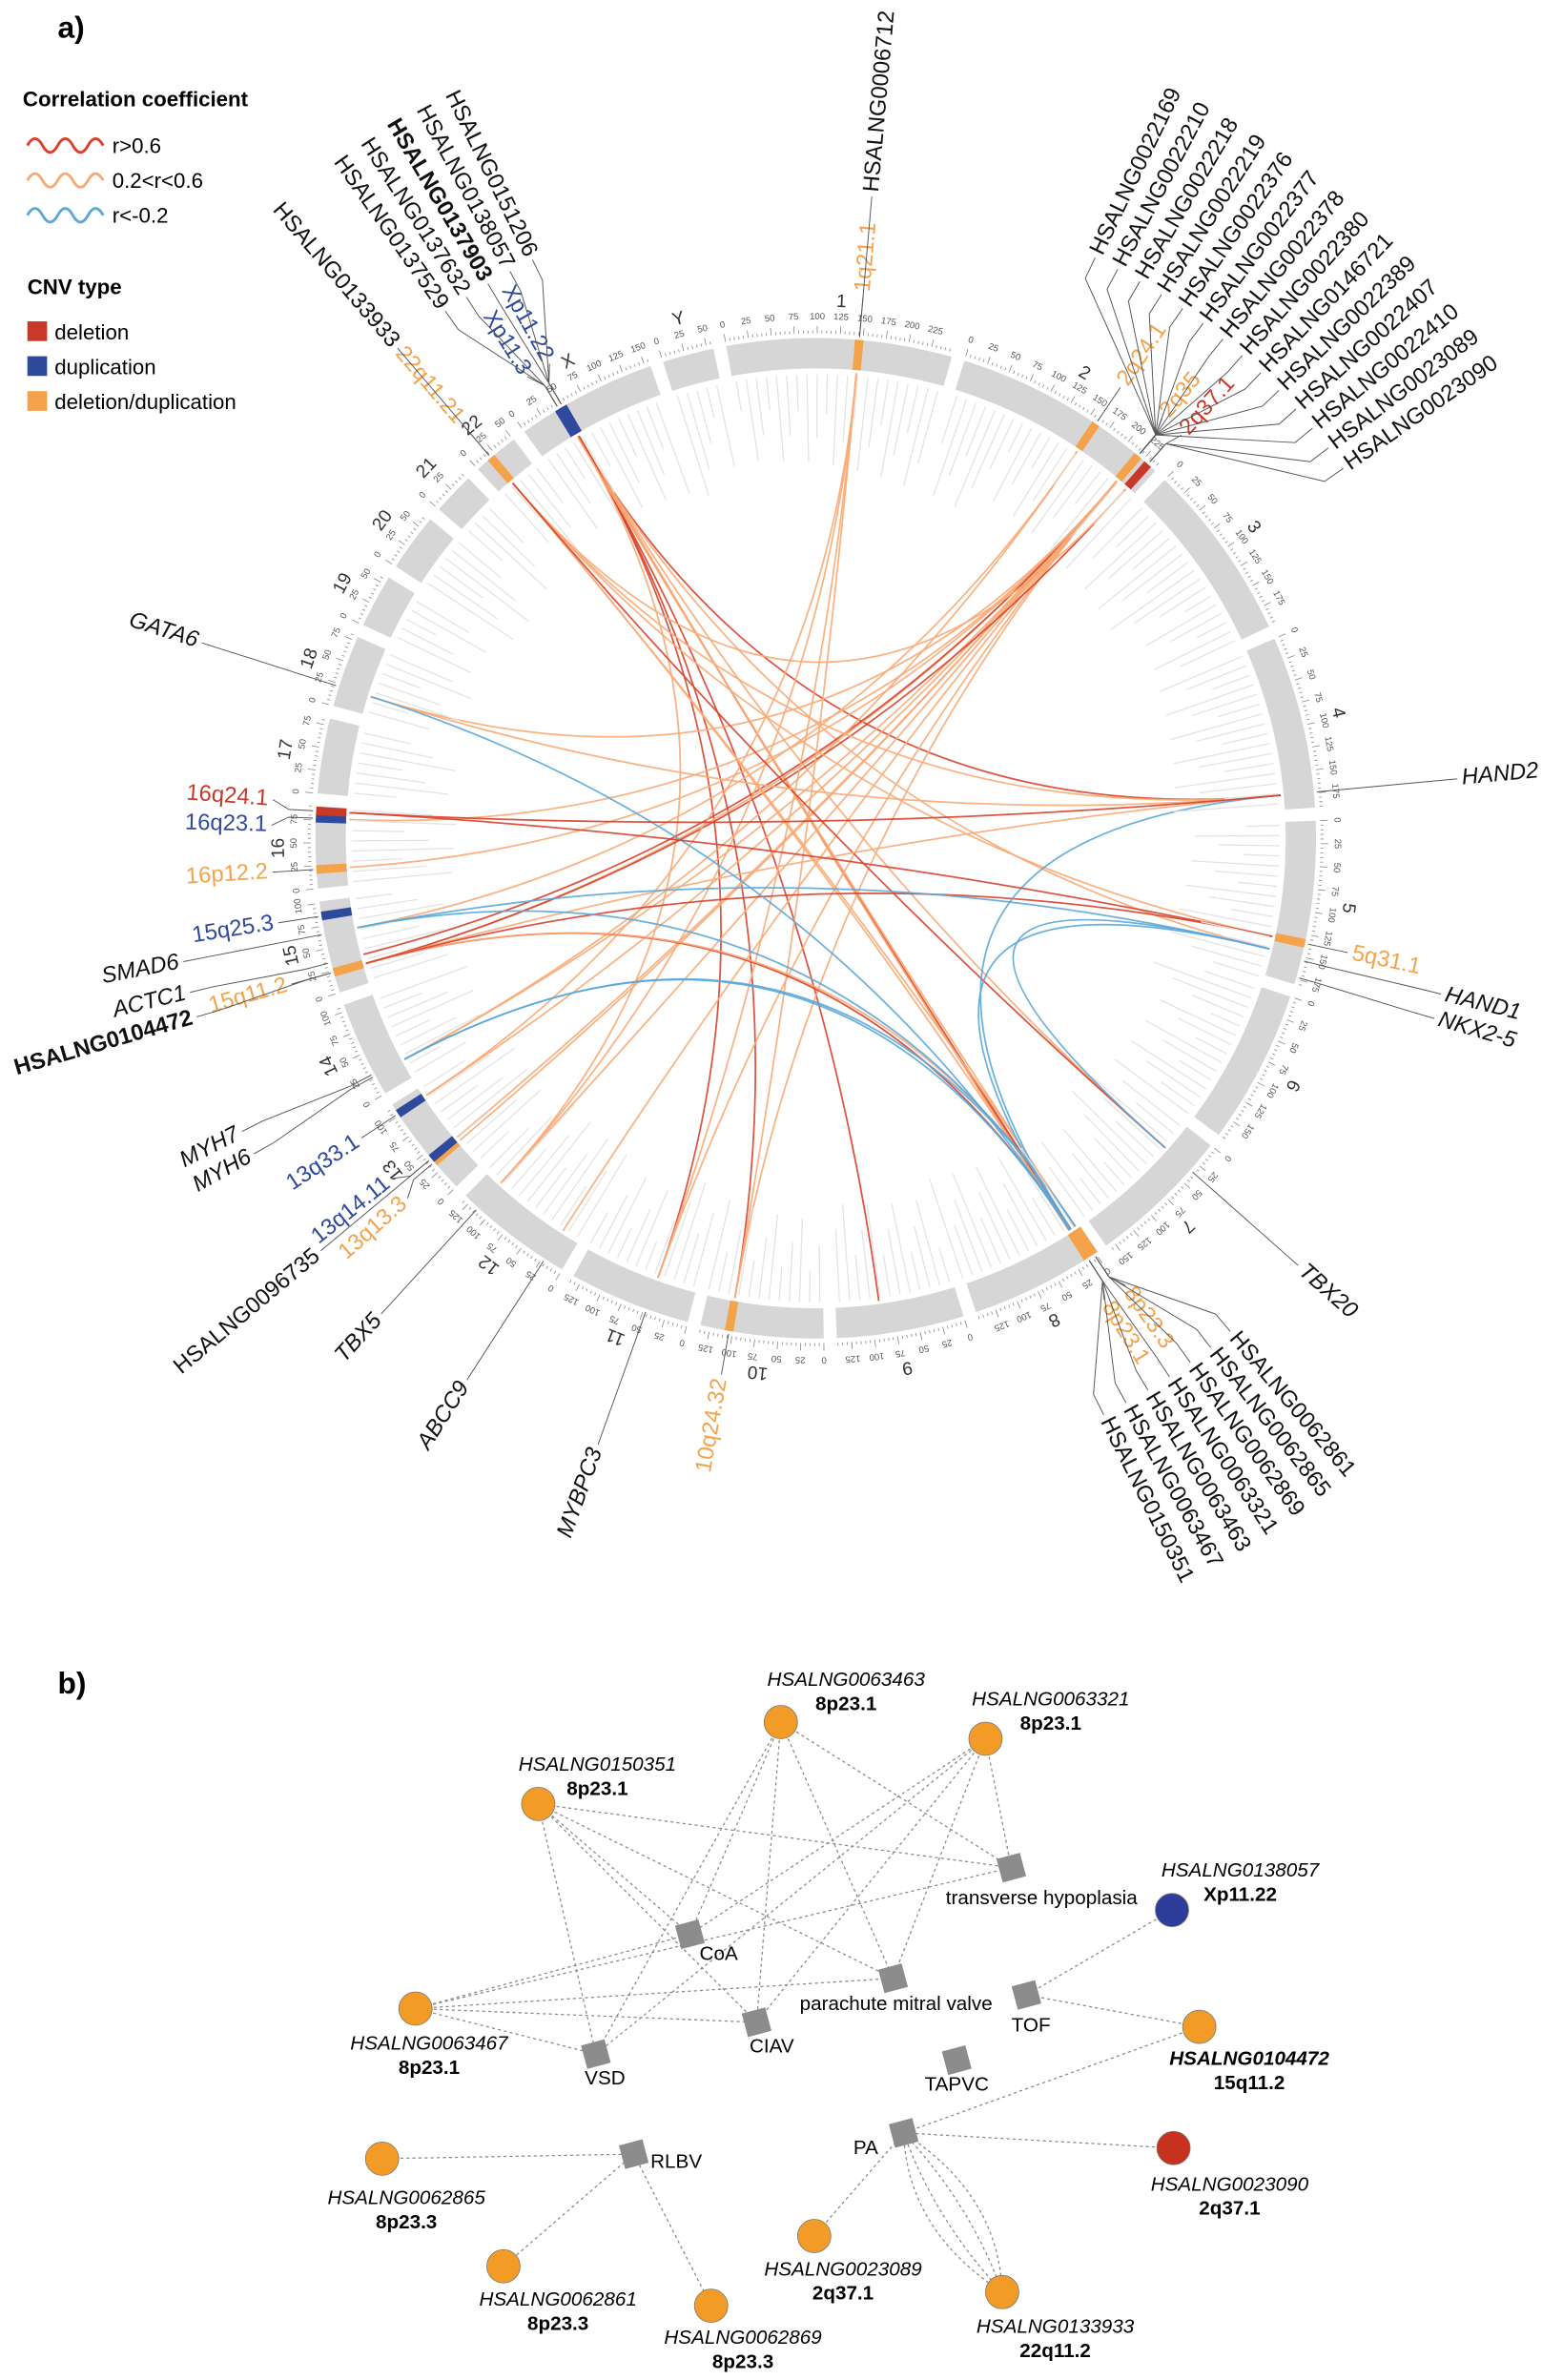 This screenshot has width=1542, height=2380. I want to click on tick-label: 50, so click(1066, 1295).